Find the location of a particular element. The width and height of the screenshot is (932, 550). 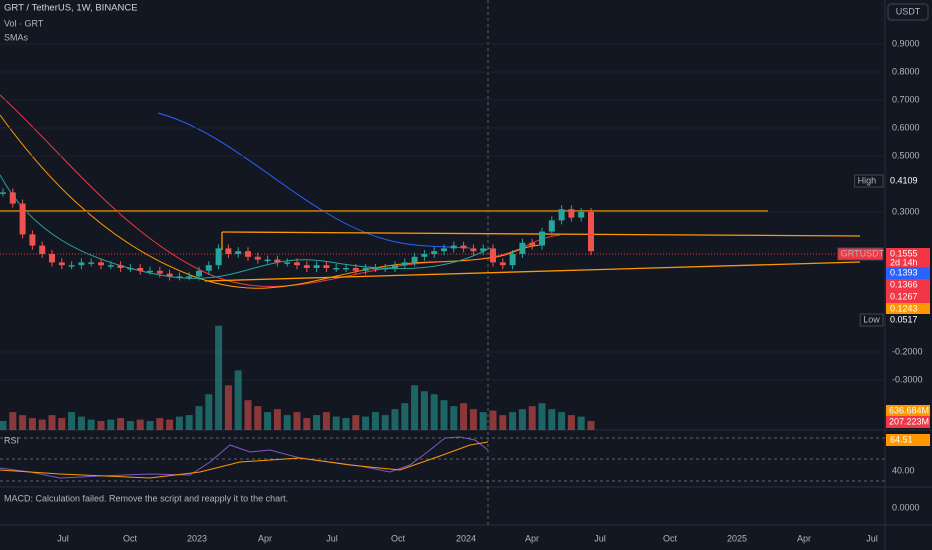

rsi-level: 40.00 is located at coordinates (903, 470).